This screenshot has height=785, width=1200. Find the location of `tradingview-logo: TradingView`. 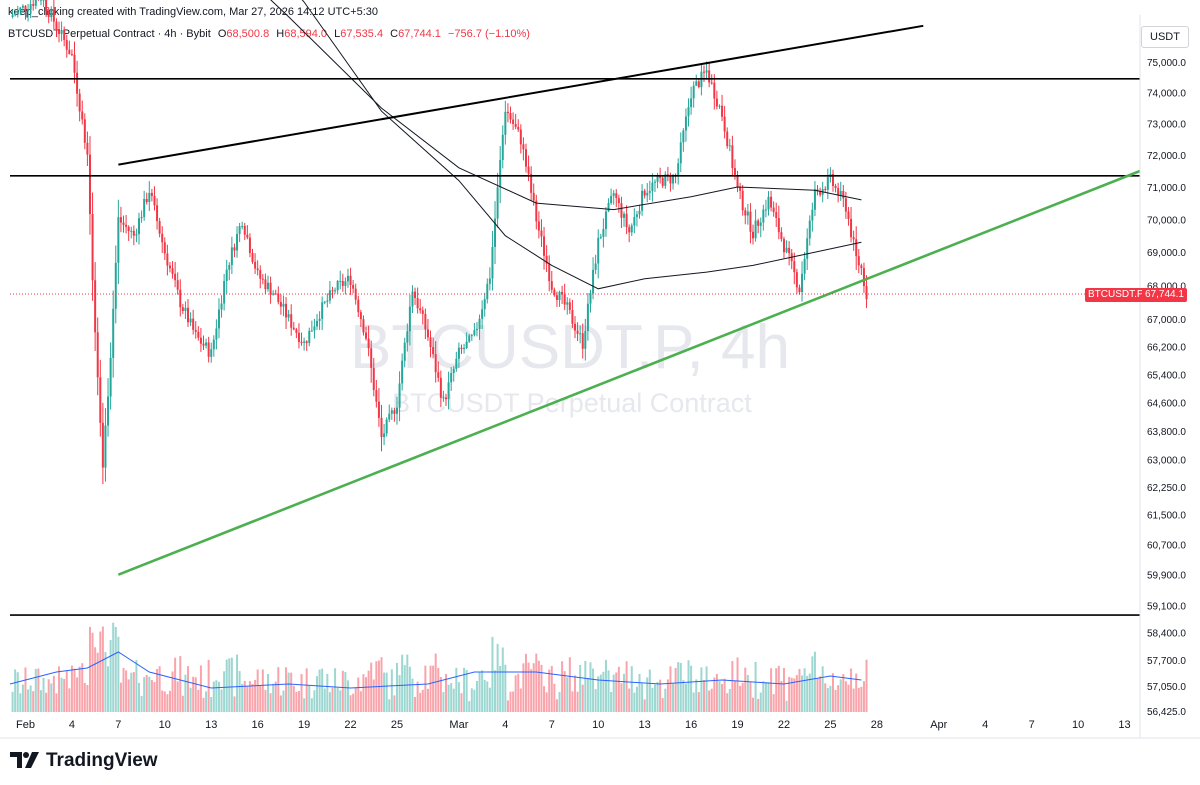

tradingview-logo: TradingView is located at coordinates (84, 761).